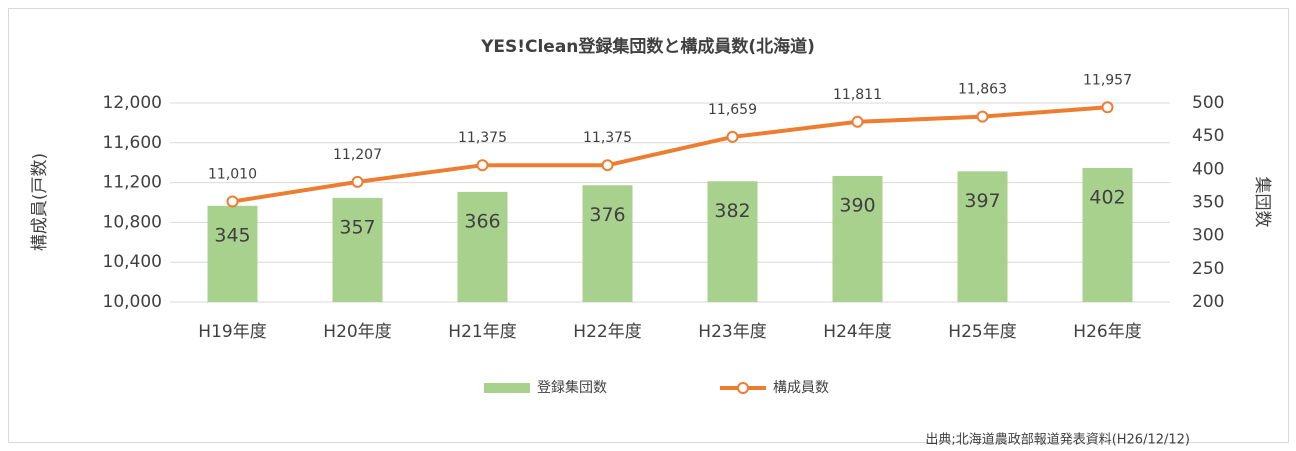 The height and width of the screenshot is (451, 1296). What do you see at coordinates (132, 143) in the screenshot?
I see `y-tick-label: 11,600` at bounding box center [132, 143].